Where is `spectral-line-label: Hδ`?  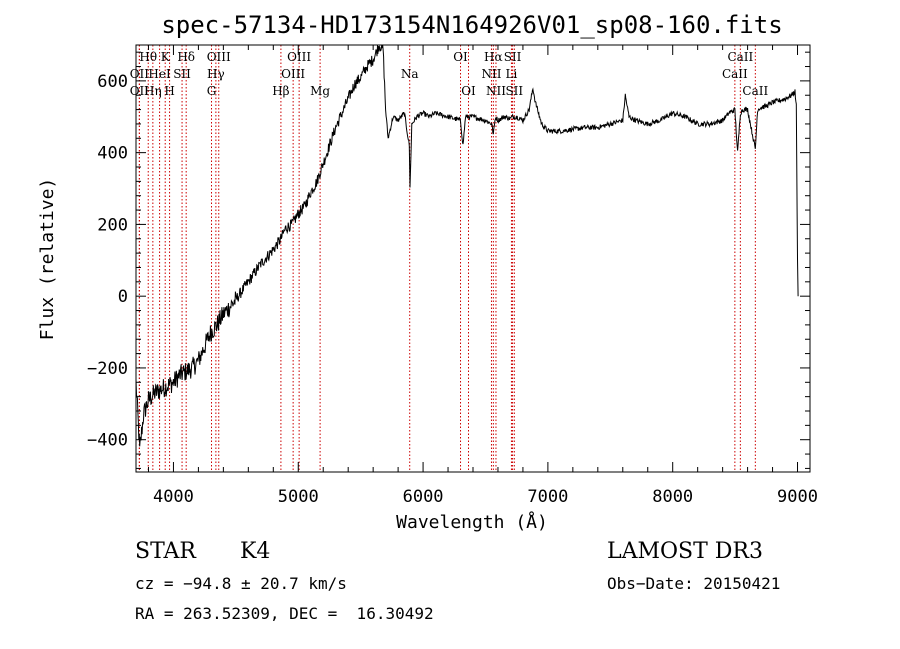 spectral-line-label: Hδ is located at coordinates (186, 57).